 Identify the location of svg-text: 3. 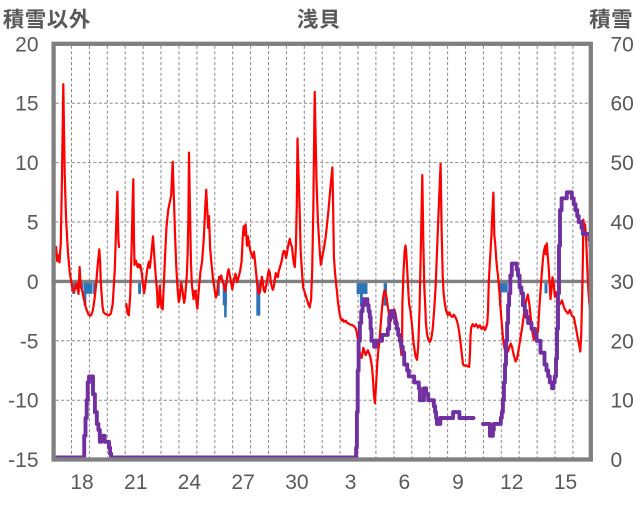
(351, 482).